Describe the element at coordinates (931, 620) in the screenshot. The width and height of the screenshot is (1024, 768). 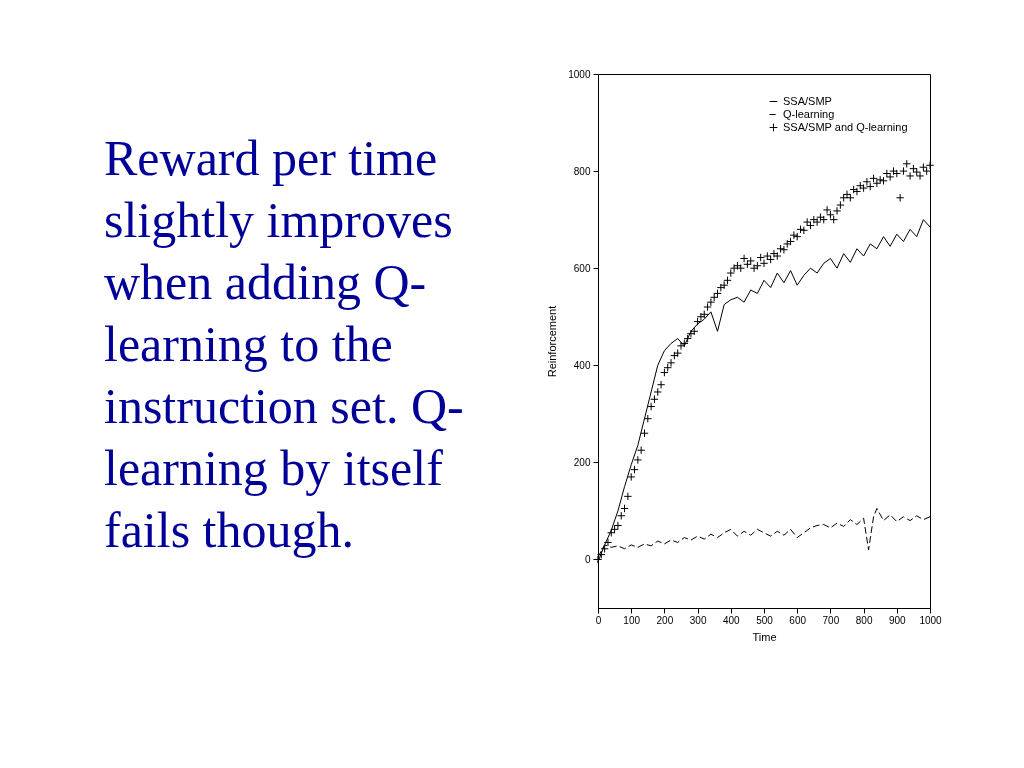
I see `x-tick-label: 1000` at that location.